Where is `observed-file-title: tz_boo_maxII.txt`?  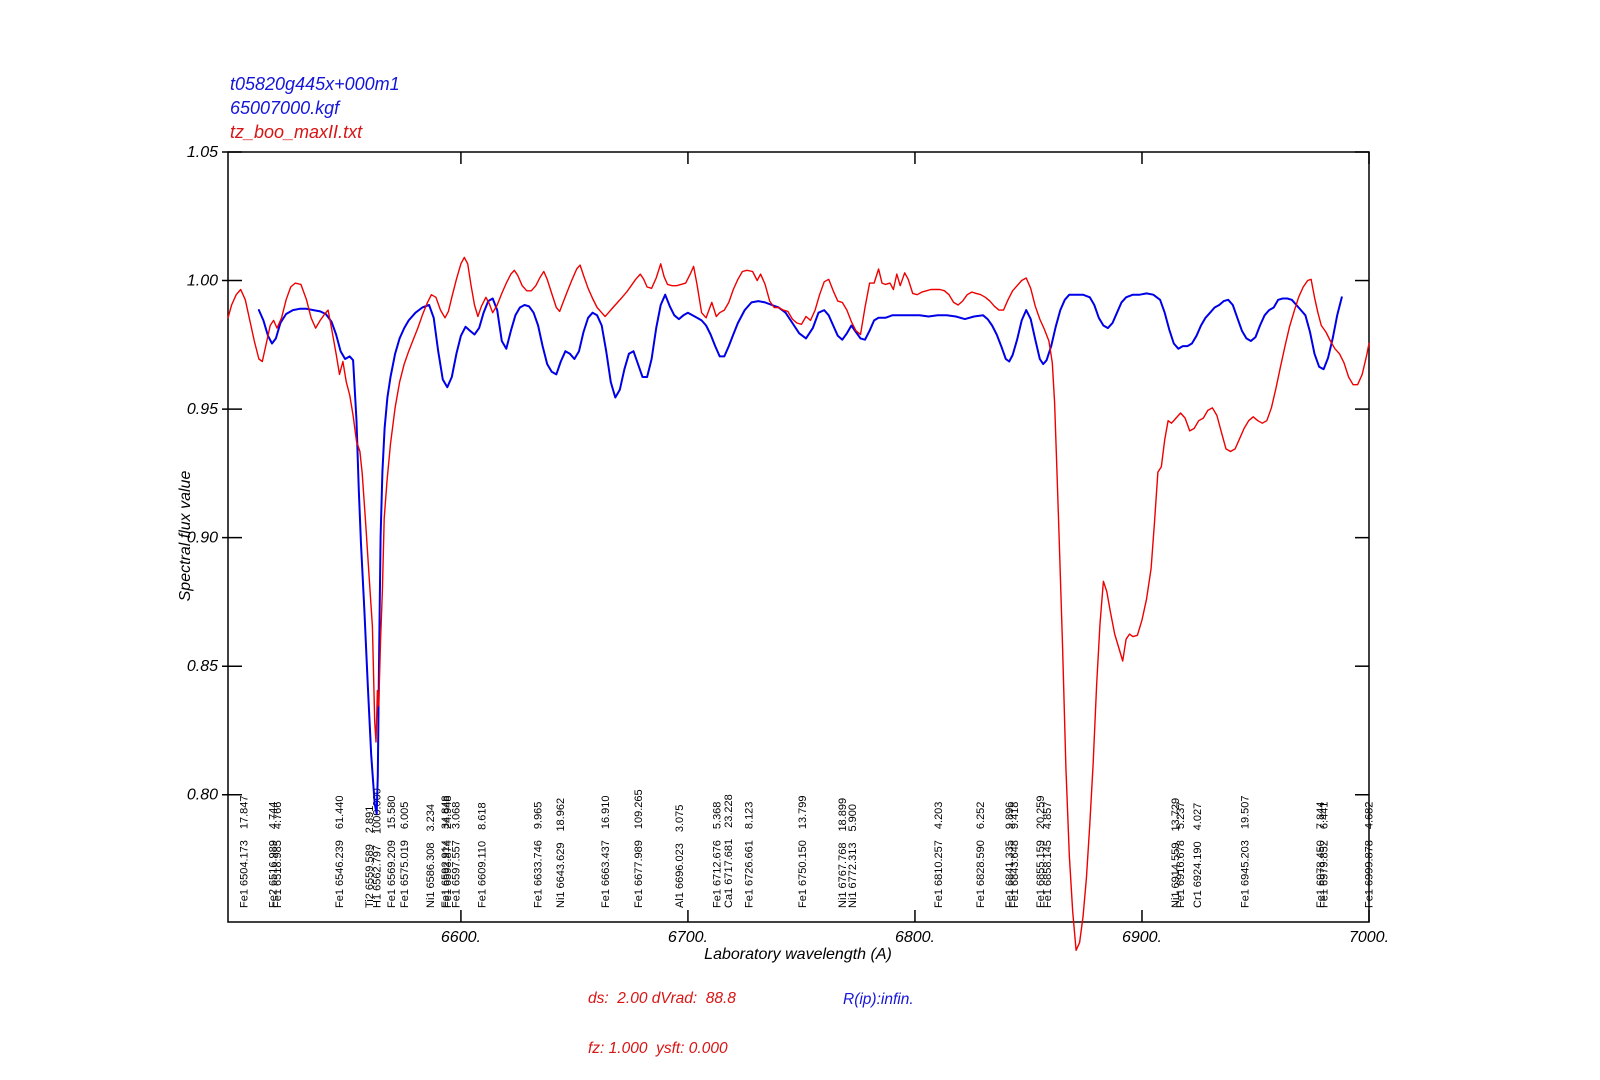
observed-file-title: tz_boo_maxII.txt is located at coordinates (296, 132).